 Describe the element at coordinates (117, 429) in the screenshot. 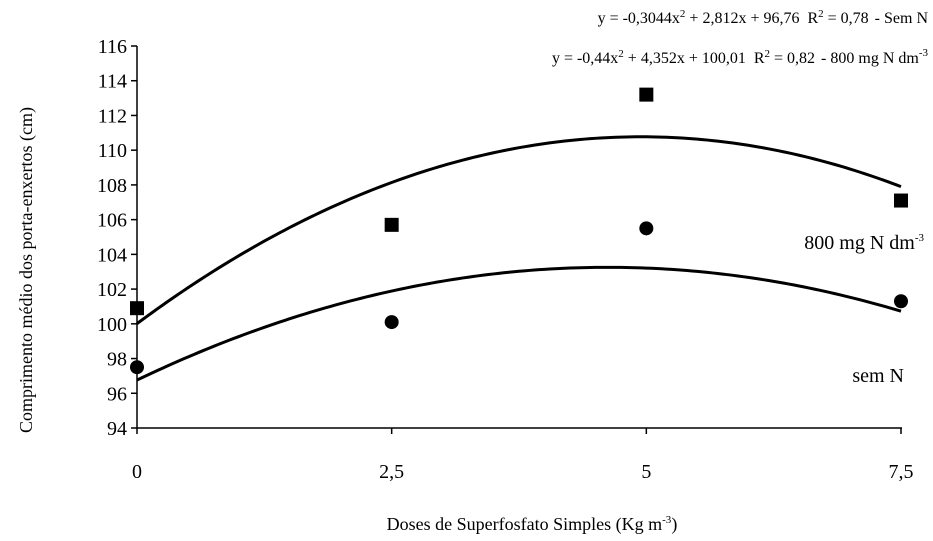

I see `y-tick-label: 94` at that location.